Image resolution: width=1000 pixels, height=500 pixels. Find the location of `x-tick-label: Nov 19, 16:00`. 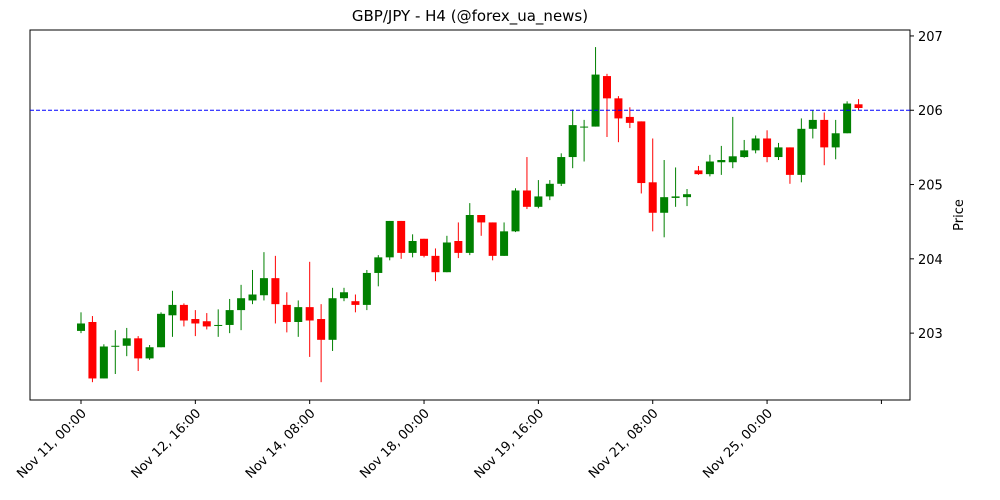

x-tick-label: Nov 19, 16:00 is located at coordinates (510, 444).